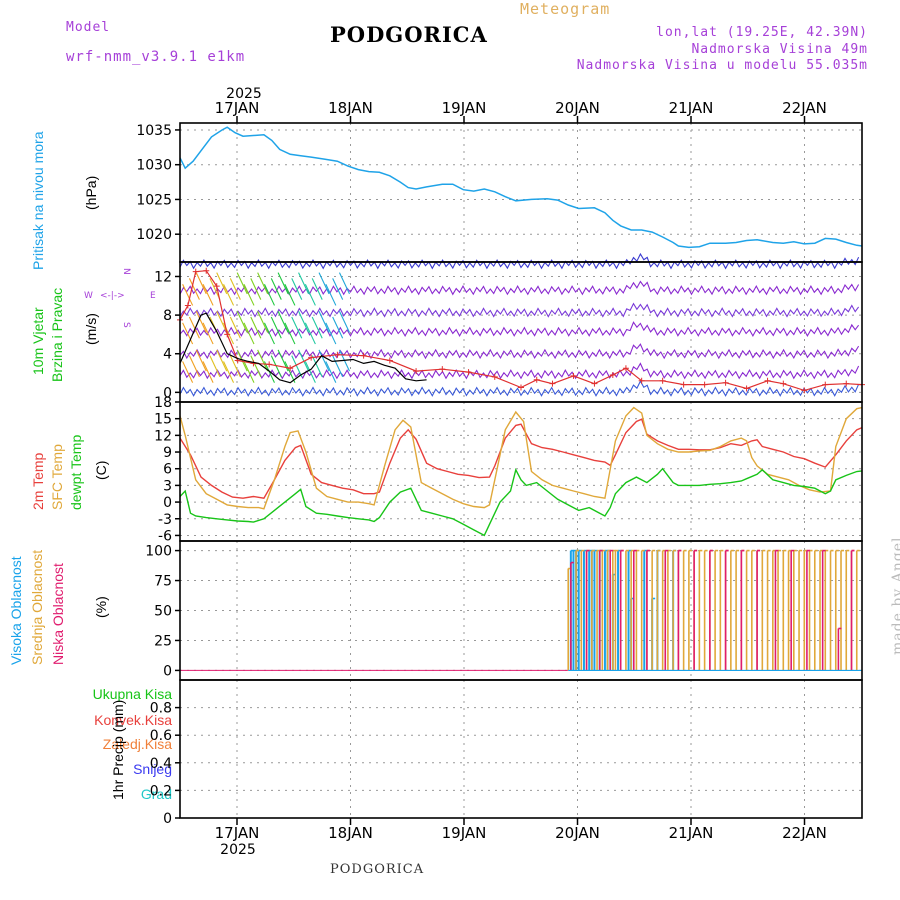 Image resolution: width=900 pixels, height=900 pixels. I want to click on compass-north: N, so click(126, 271).